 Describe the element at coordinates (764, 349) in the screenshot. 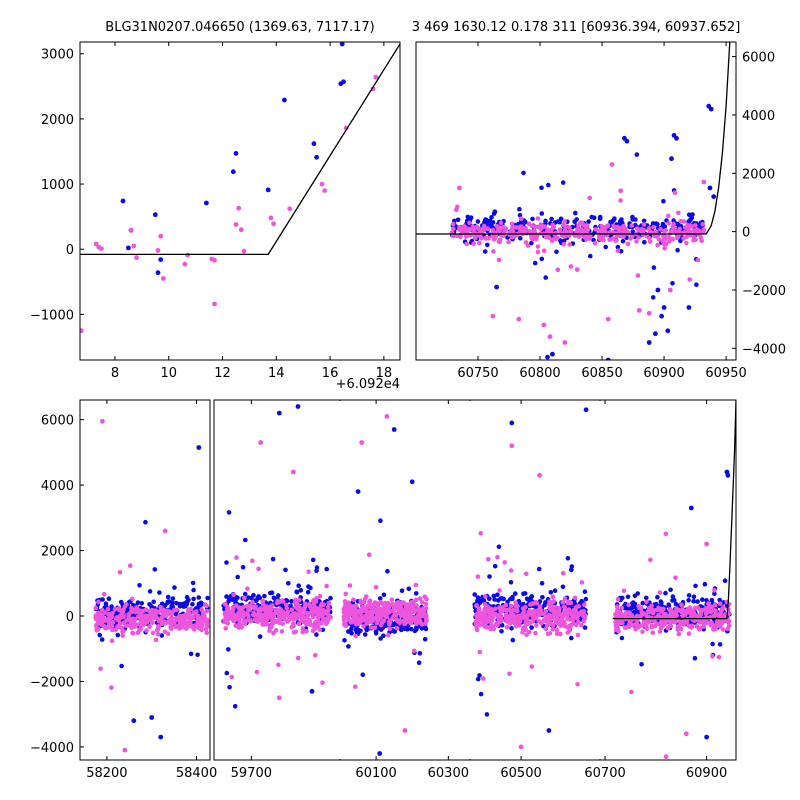

I see `y-tick-label: −4000` at that location.